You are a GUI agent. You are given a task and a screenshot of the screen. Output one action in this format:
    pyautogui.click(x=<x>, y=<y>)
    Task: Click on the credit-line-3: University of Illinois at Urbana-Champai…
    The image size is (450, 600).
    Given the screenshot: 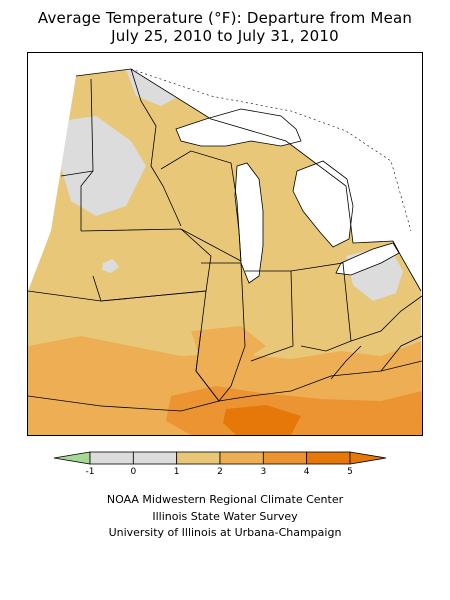 What is the action you would take?
    pyautogui.click(x=225, y=532)
    